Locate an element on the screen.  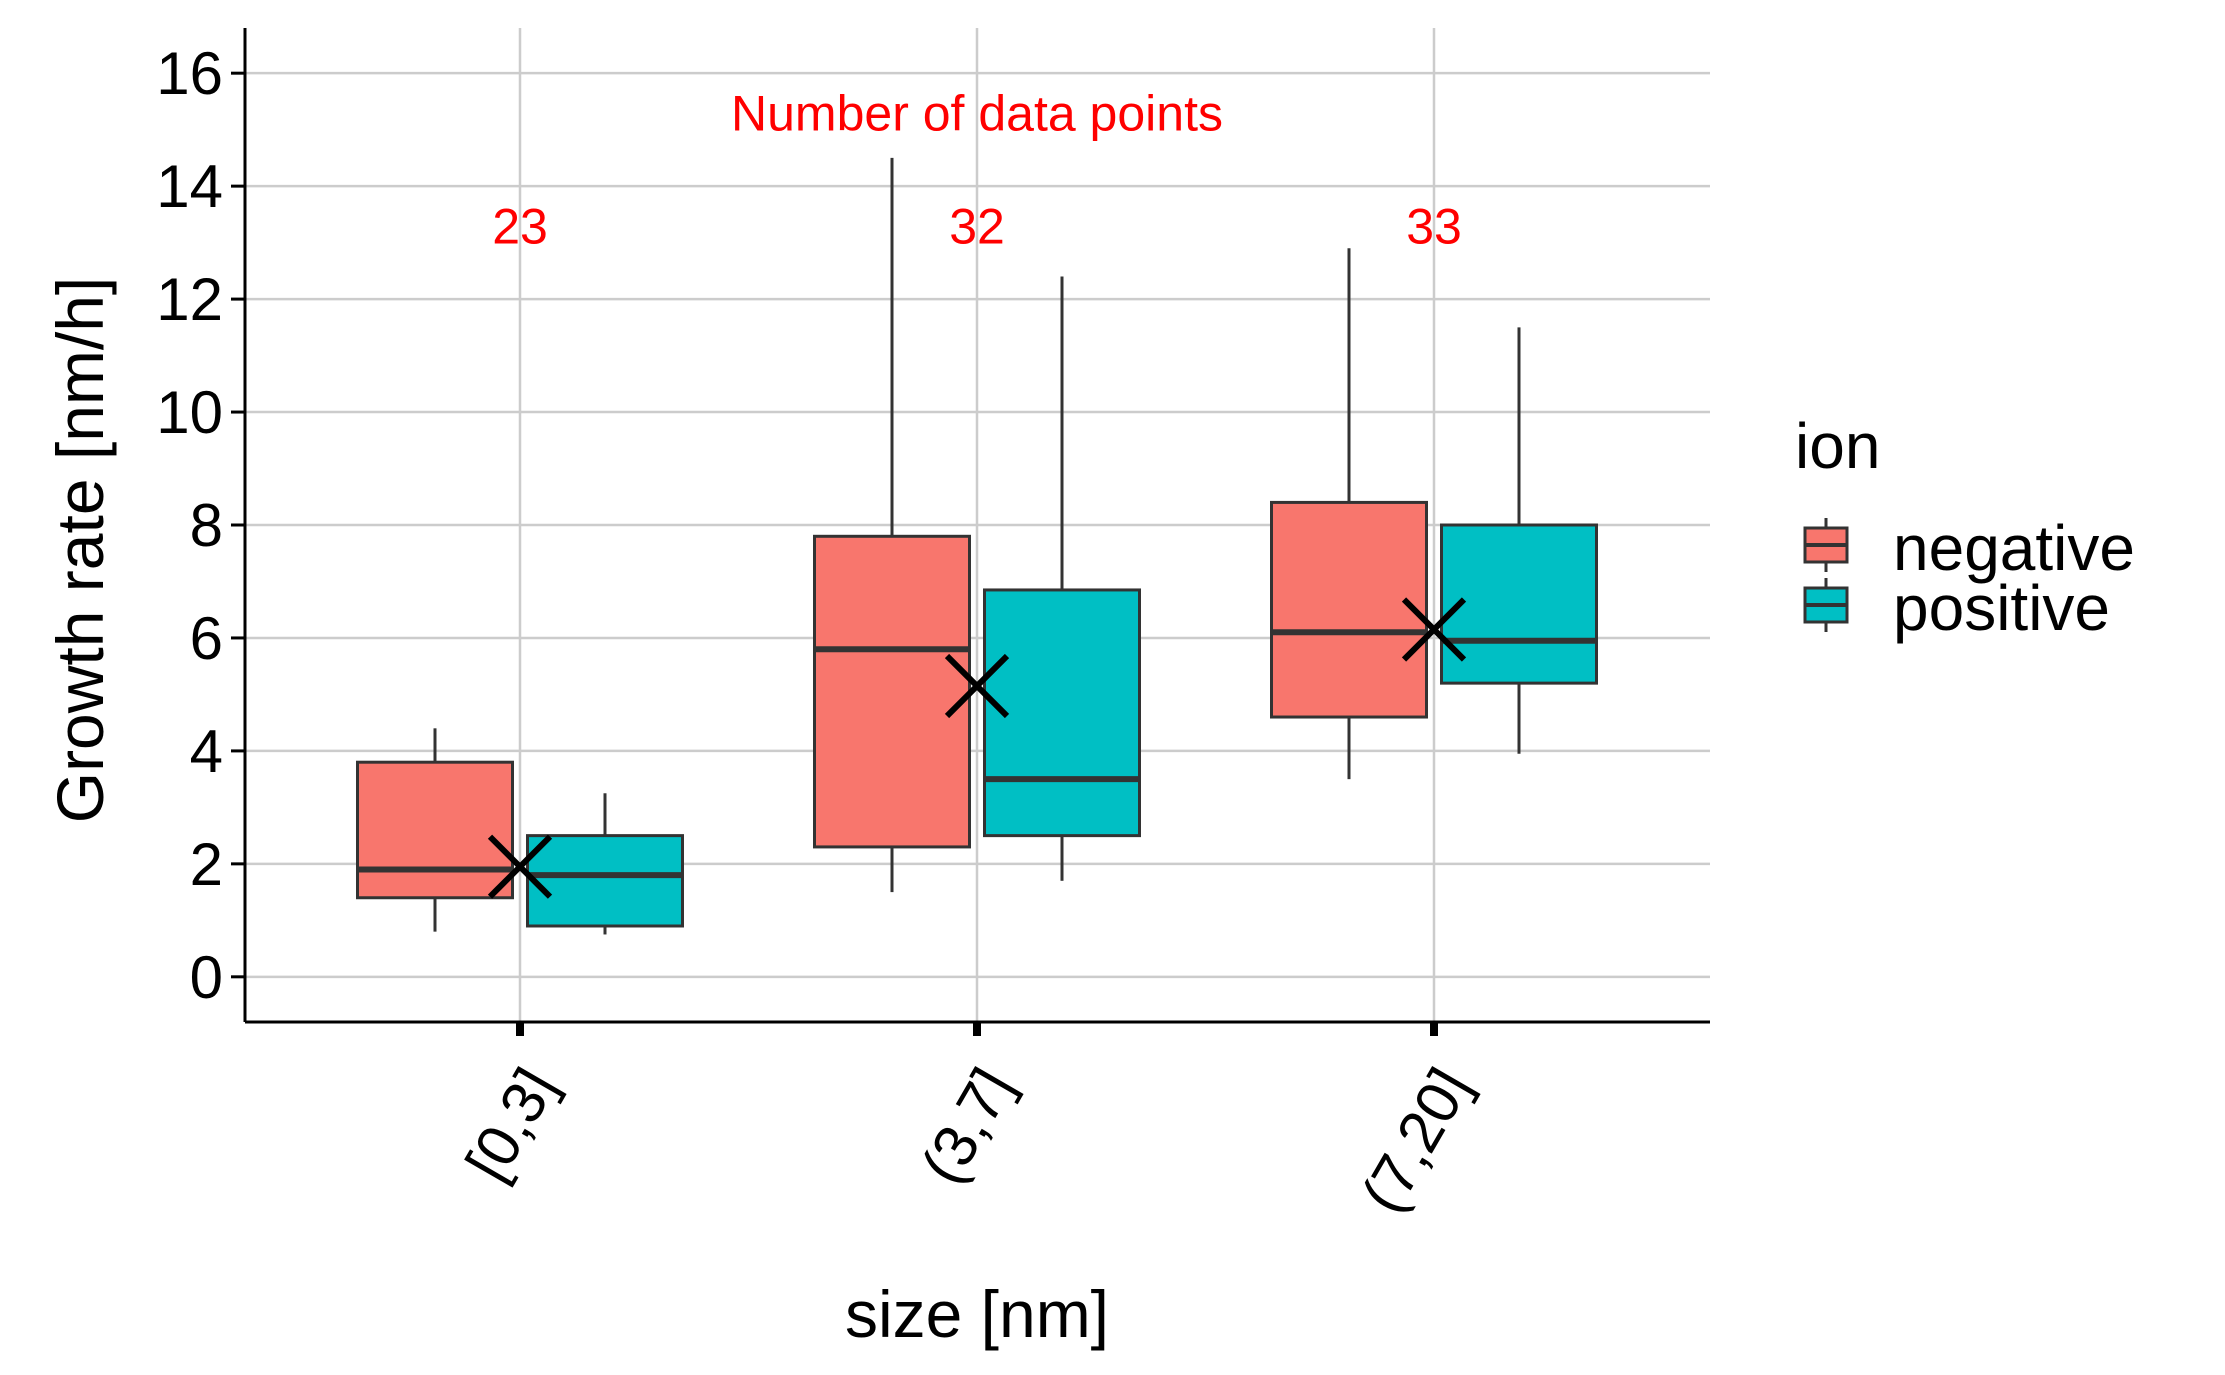
annotation-title: Number of data points is located at coordinates (977, 114).